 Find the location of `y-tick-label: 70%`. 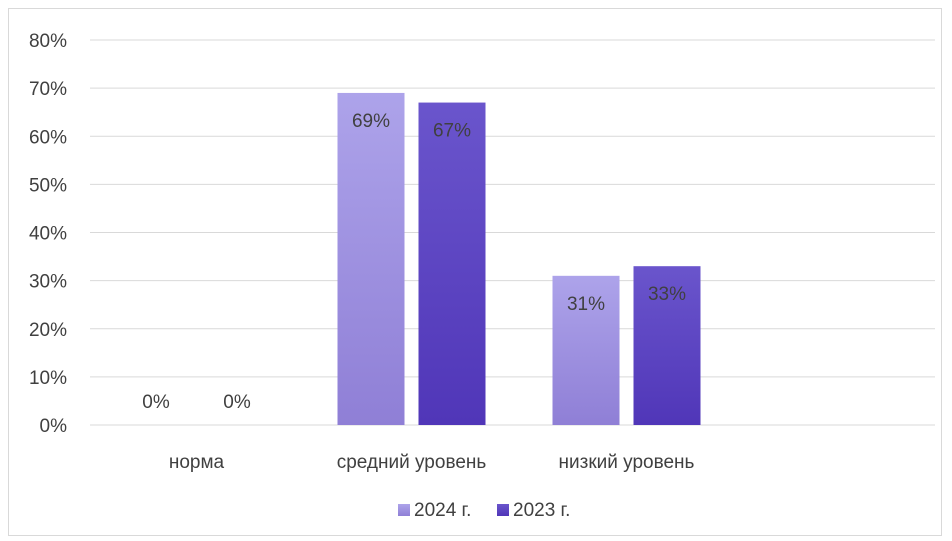

y-tick-label: 70% is located at coordinates (48, 89).